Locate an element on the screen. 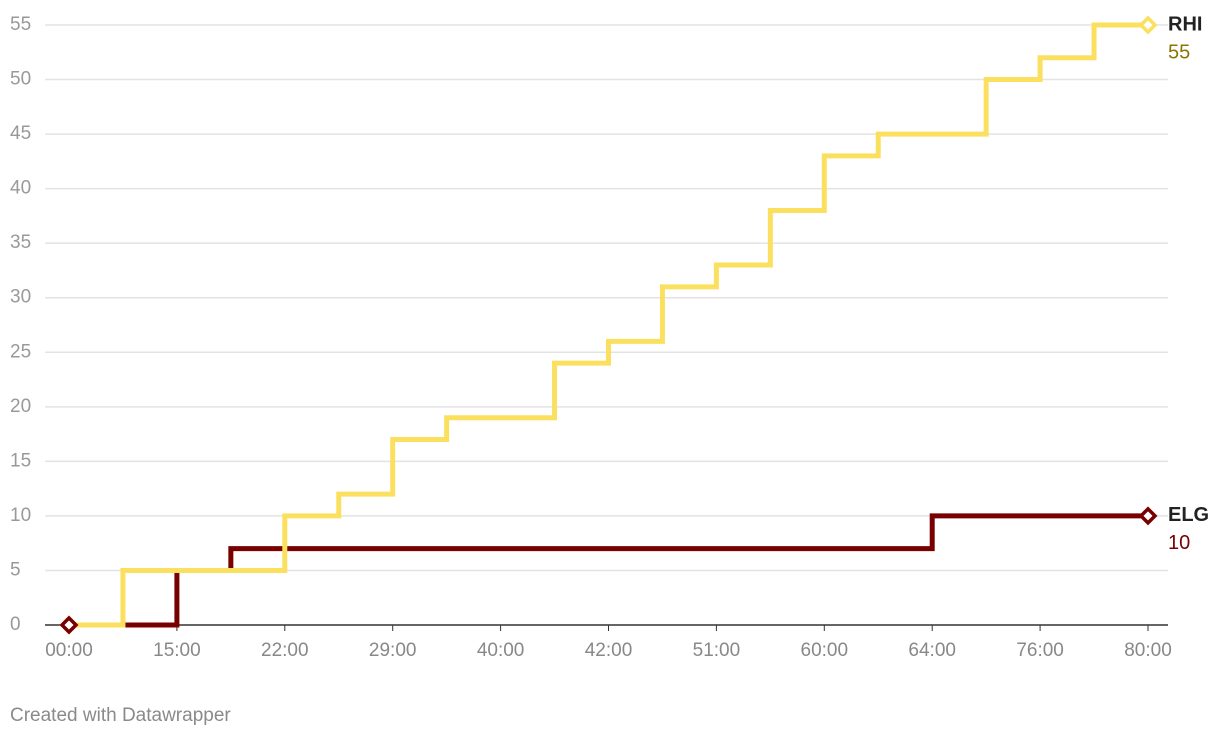  y-tick-label: 0 is located at coordinates (15, 624).